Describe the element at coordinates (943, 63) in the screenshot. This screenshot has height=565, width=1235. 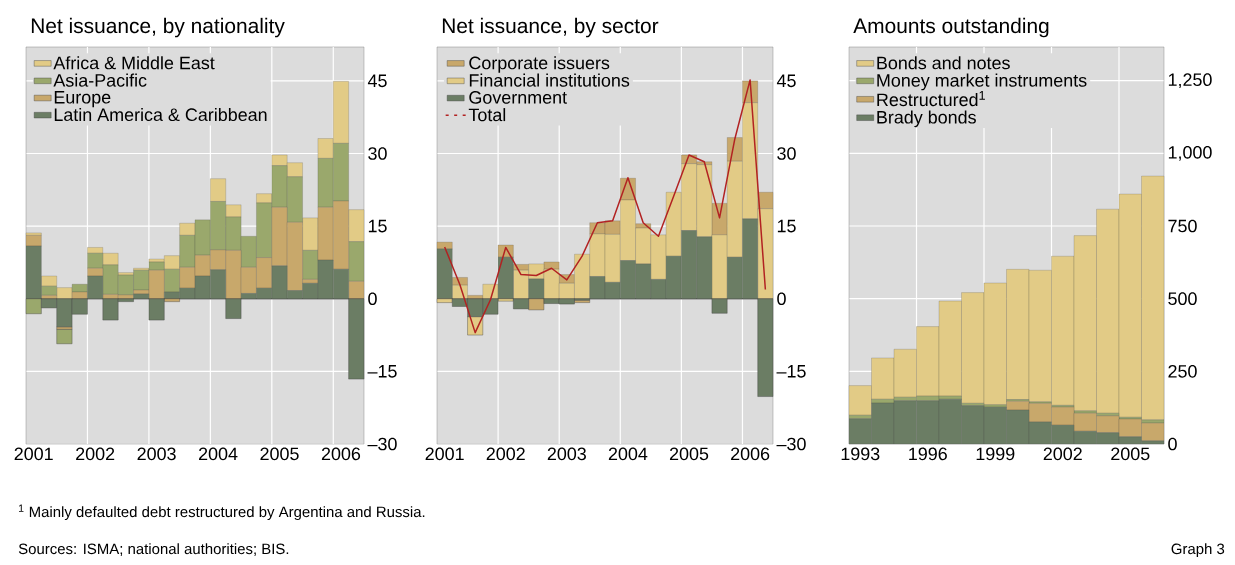
I see `legend-label: Bonds and notes` at that location.